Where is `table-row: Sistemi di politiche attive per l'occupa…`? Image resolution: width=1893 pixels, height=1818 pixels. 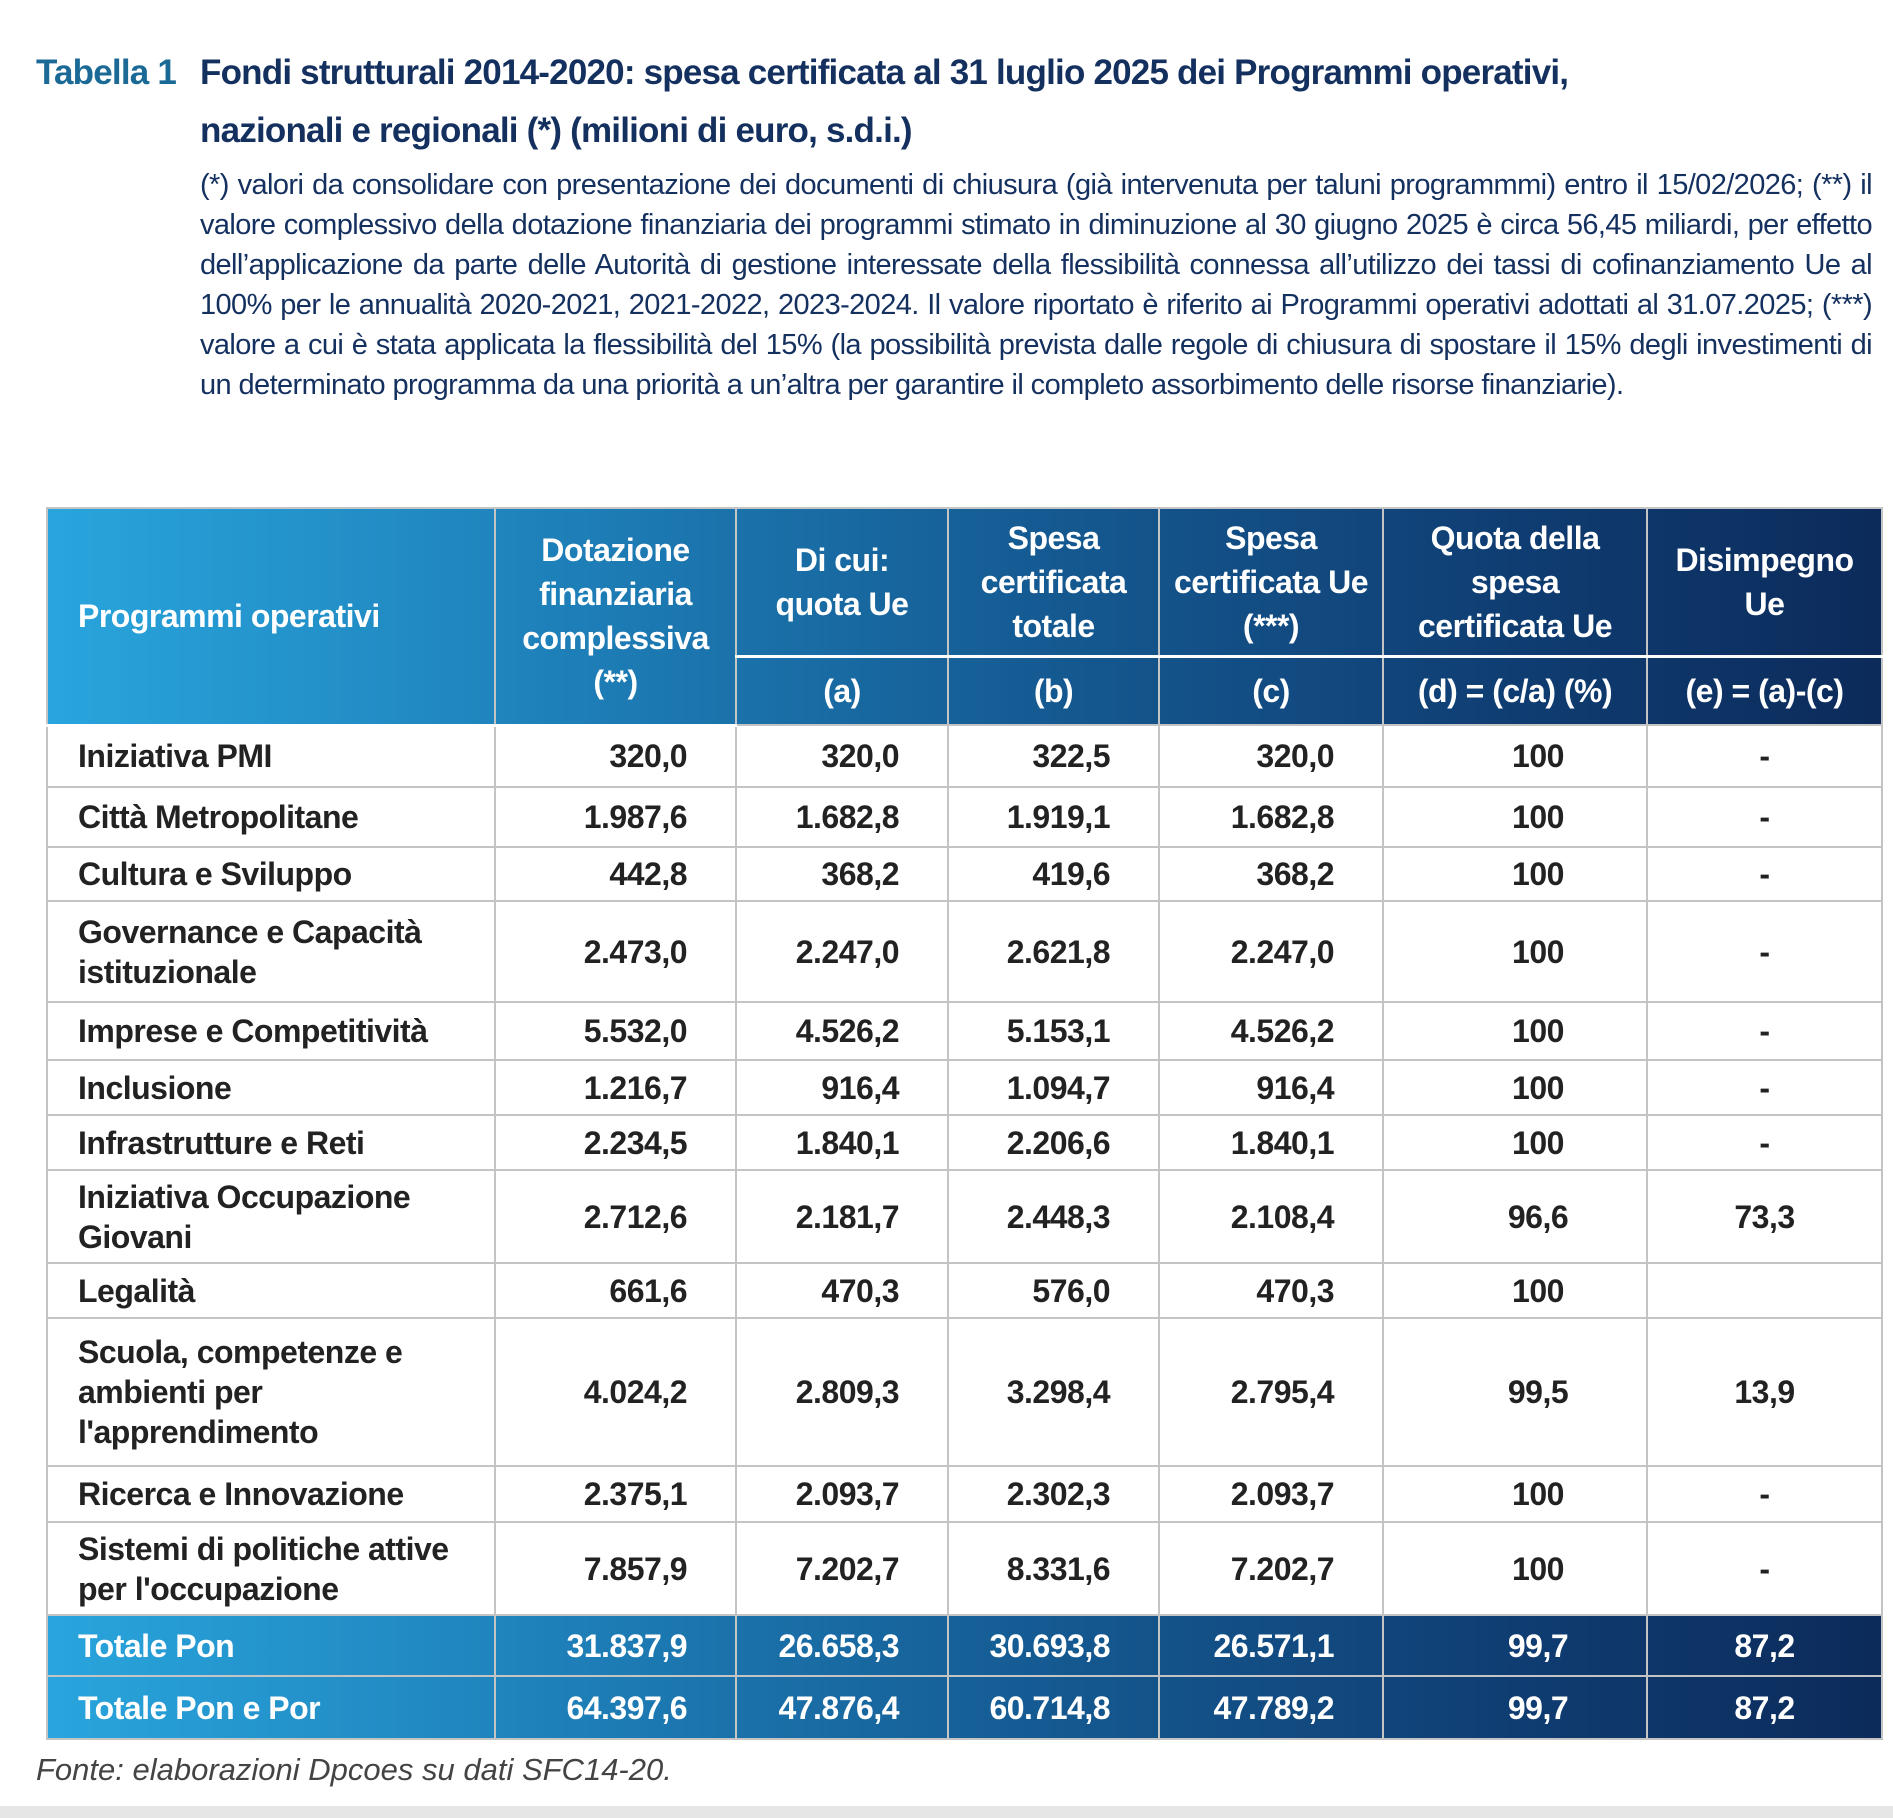
table-row: Sistemi di politiche attive per l'occupa… is located at coordinates (964, 1568).